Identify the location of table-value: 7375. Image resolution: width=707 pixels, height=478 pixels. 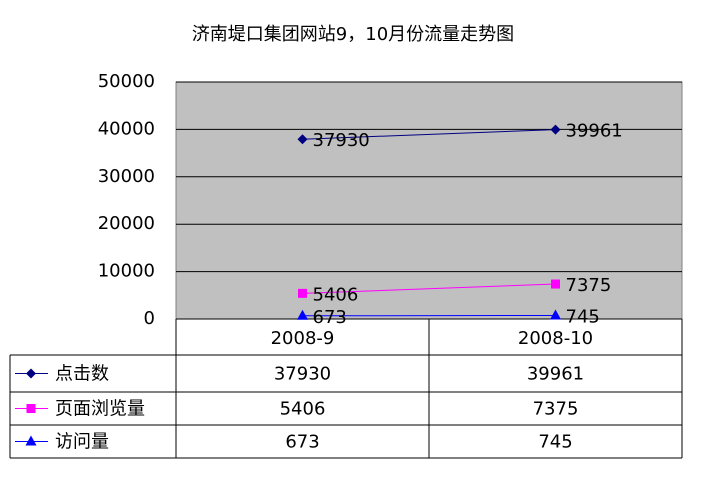
(556, 409).